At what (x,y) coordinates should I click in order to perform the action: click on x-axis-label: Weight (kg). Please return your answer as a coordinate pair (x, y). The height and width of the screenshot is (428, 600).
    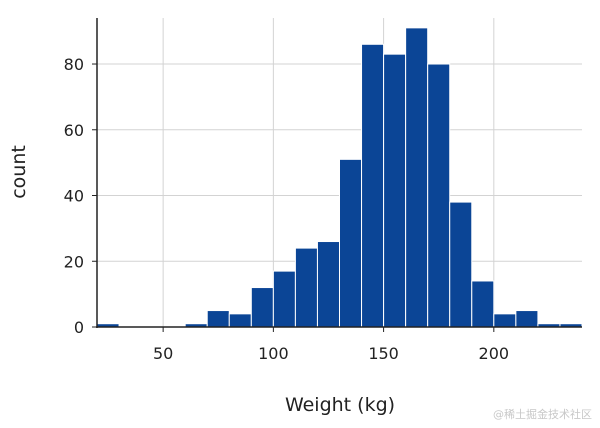
    Looking at the image, I should click on (340, 405).